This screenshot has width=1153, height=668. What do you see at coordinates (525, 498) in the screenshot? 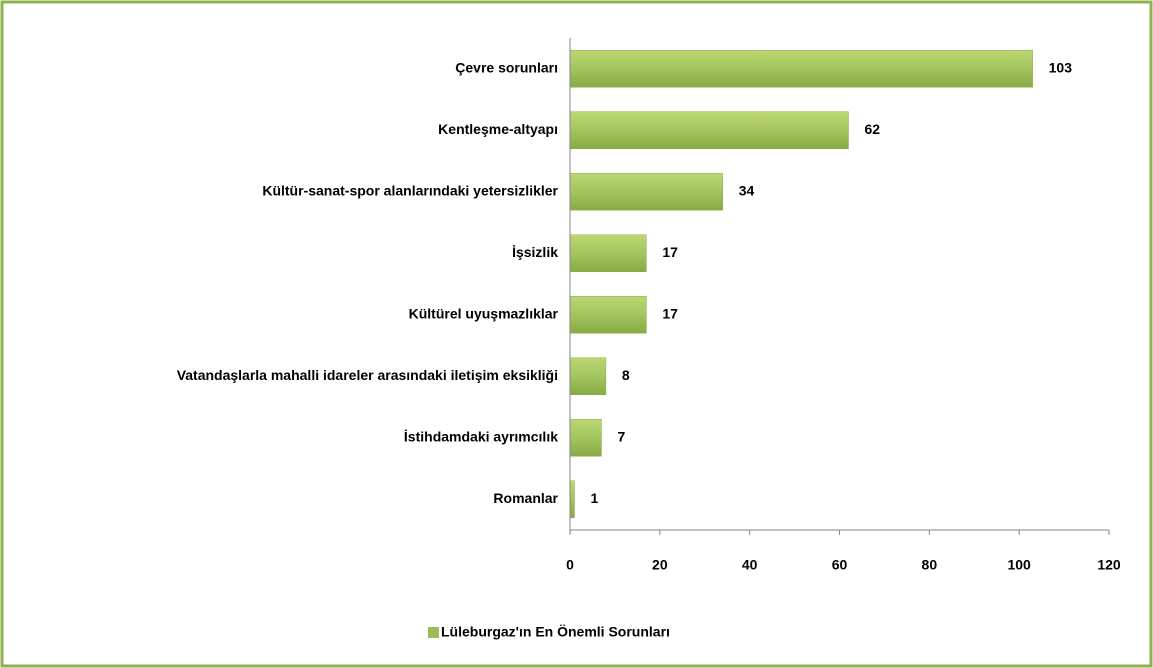
I see `y-tick-label: Romanlar` at bounding box center [525, 498].